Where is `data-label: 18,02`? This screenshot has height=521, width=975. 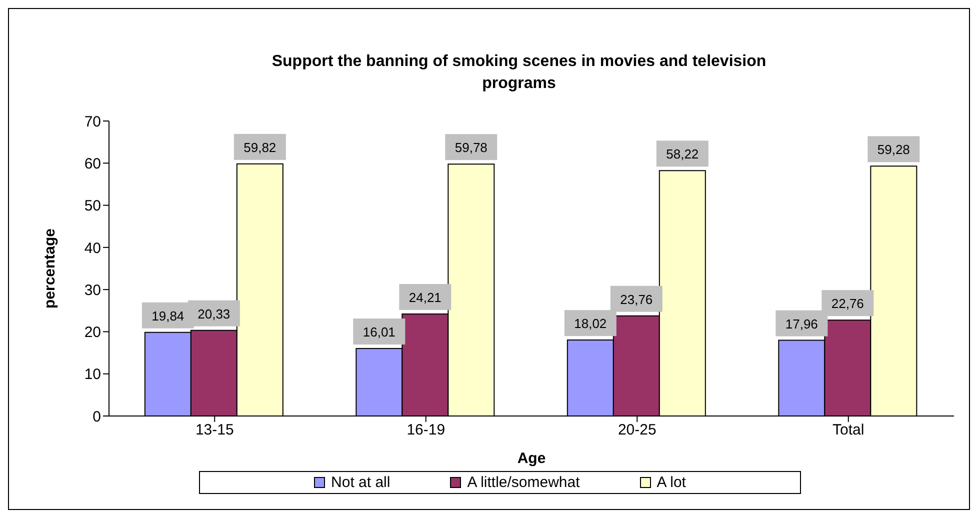 data-label: 18,02 is located at coordinates (590, 324).